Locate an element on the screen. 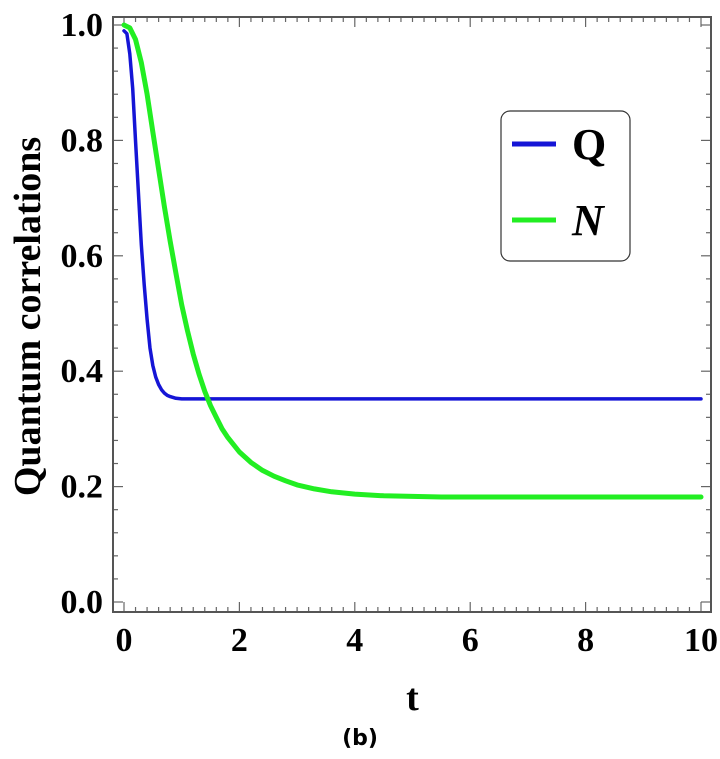 The height and width of the screenshot is (759, 720). y-tick-label: 0.8 is located at coordinates (82, 140).